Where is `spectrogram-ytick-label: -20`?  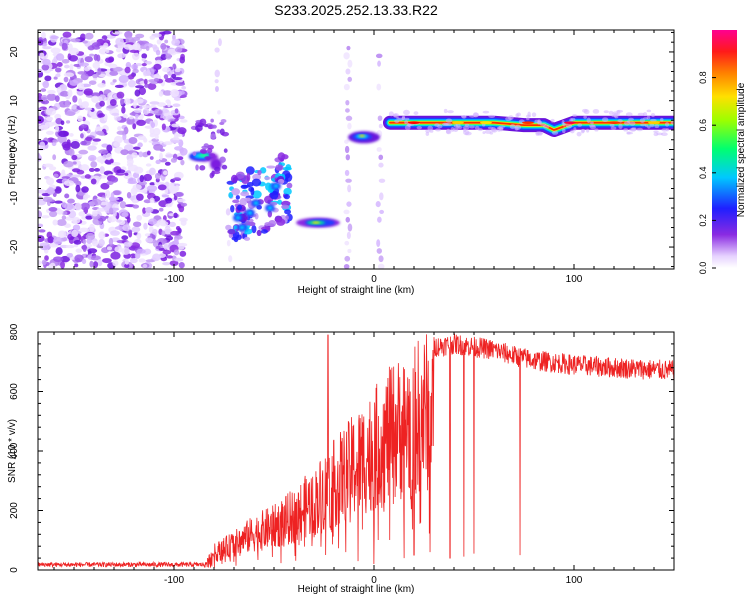 spectrogram-ytick-label: -20 is located at coordinates (14, 246).